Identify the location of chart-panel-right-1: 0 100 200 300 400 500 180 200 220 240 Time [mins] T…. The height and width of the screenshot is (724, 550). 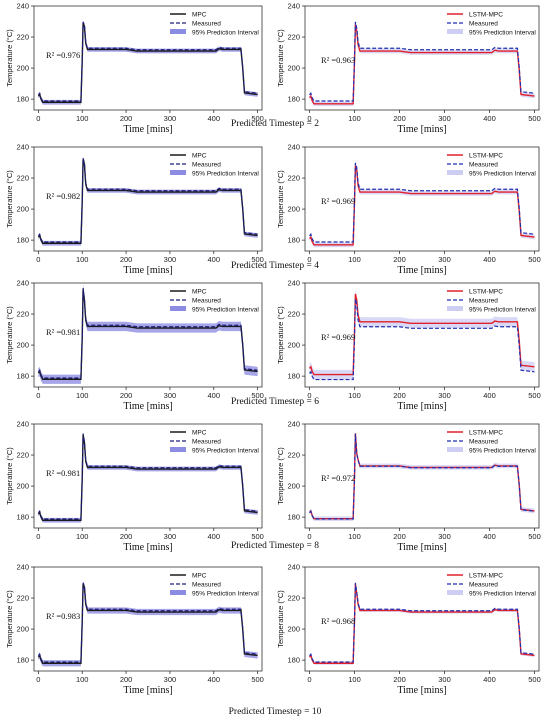
(408, 69).